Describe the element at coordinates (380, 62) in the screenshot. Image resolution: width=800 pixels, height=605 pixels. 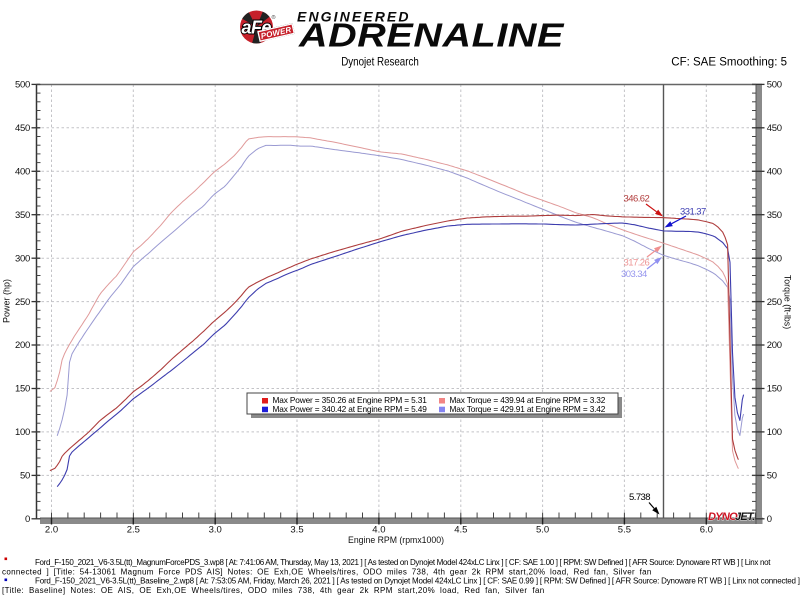
I see `svg-text: Dynojet Research` at that location.